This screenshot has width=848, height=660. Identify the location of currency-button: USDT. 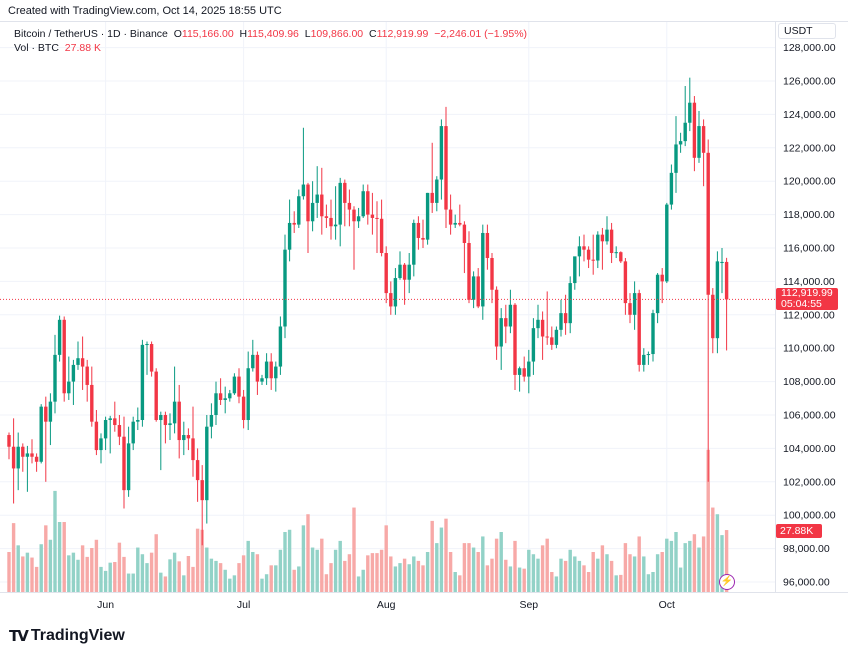
(807, 31).